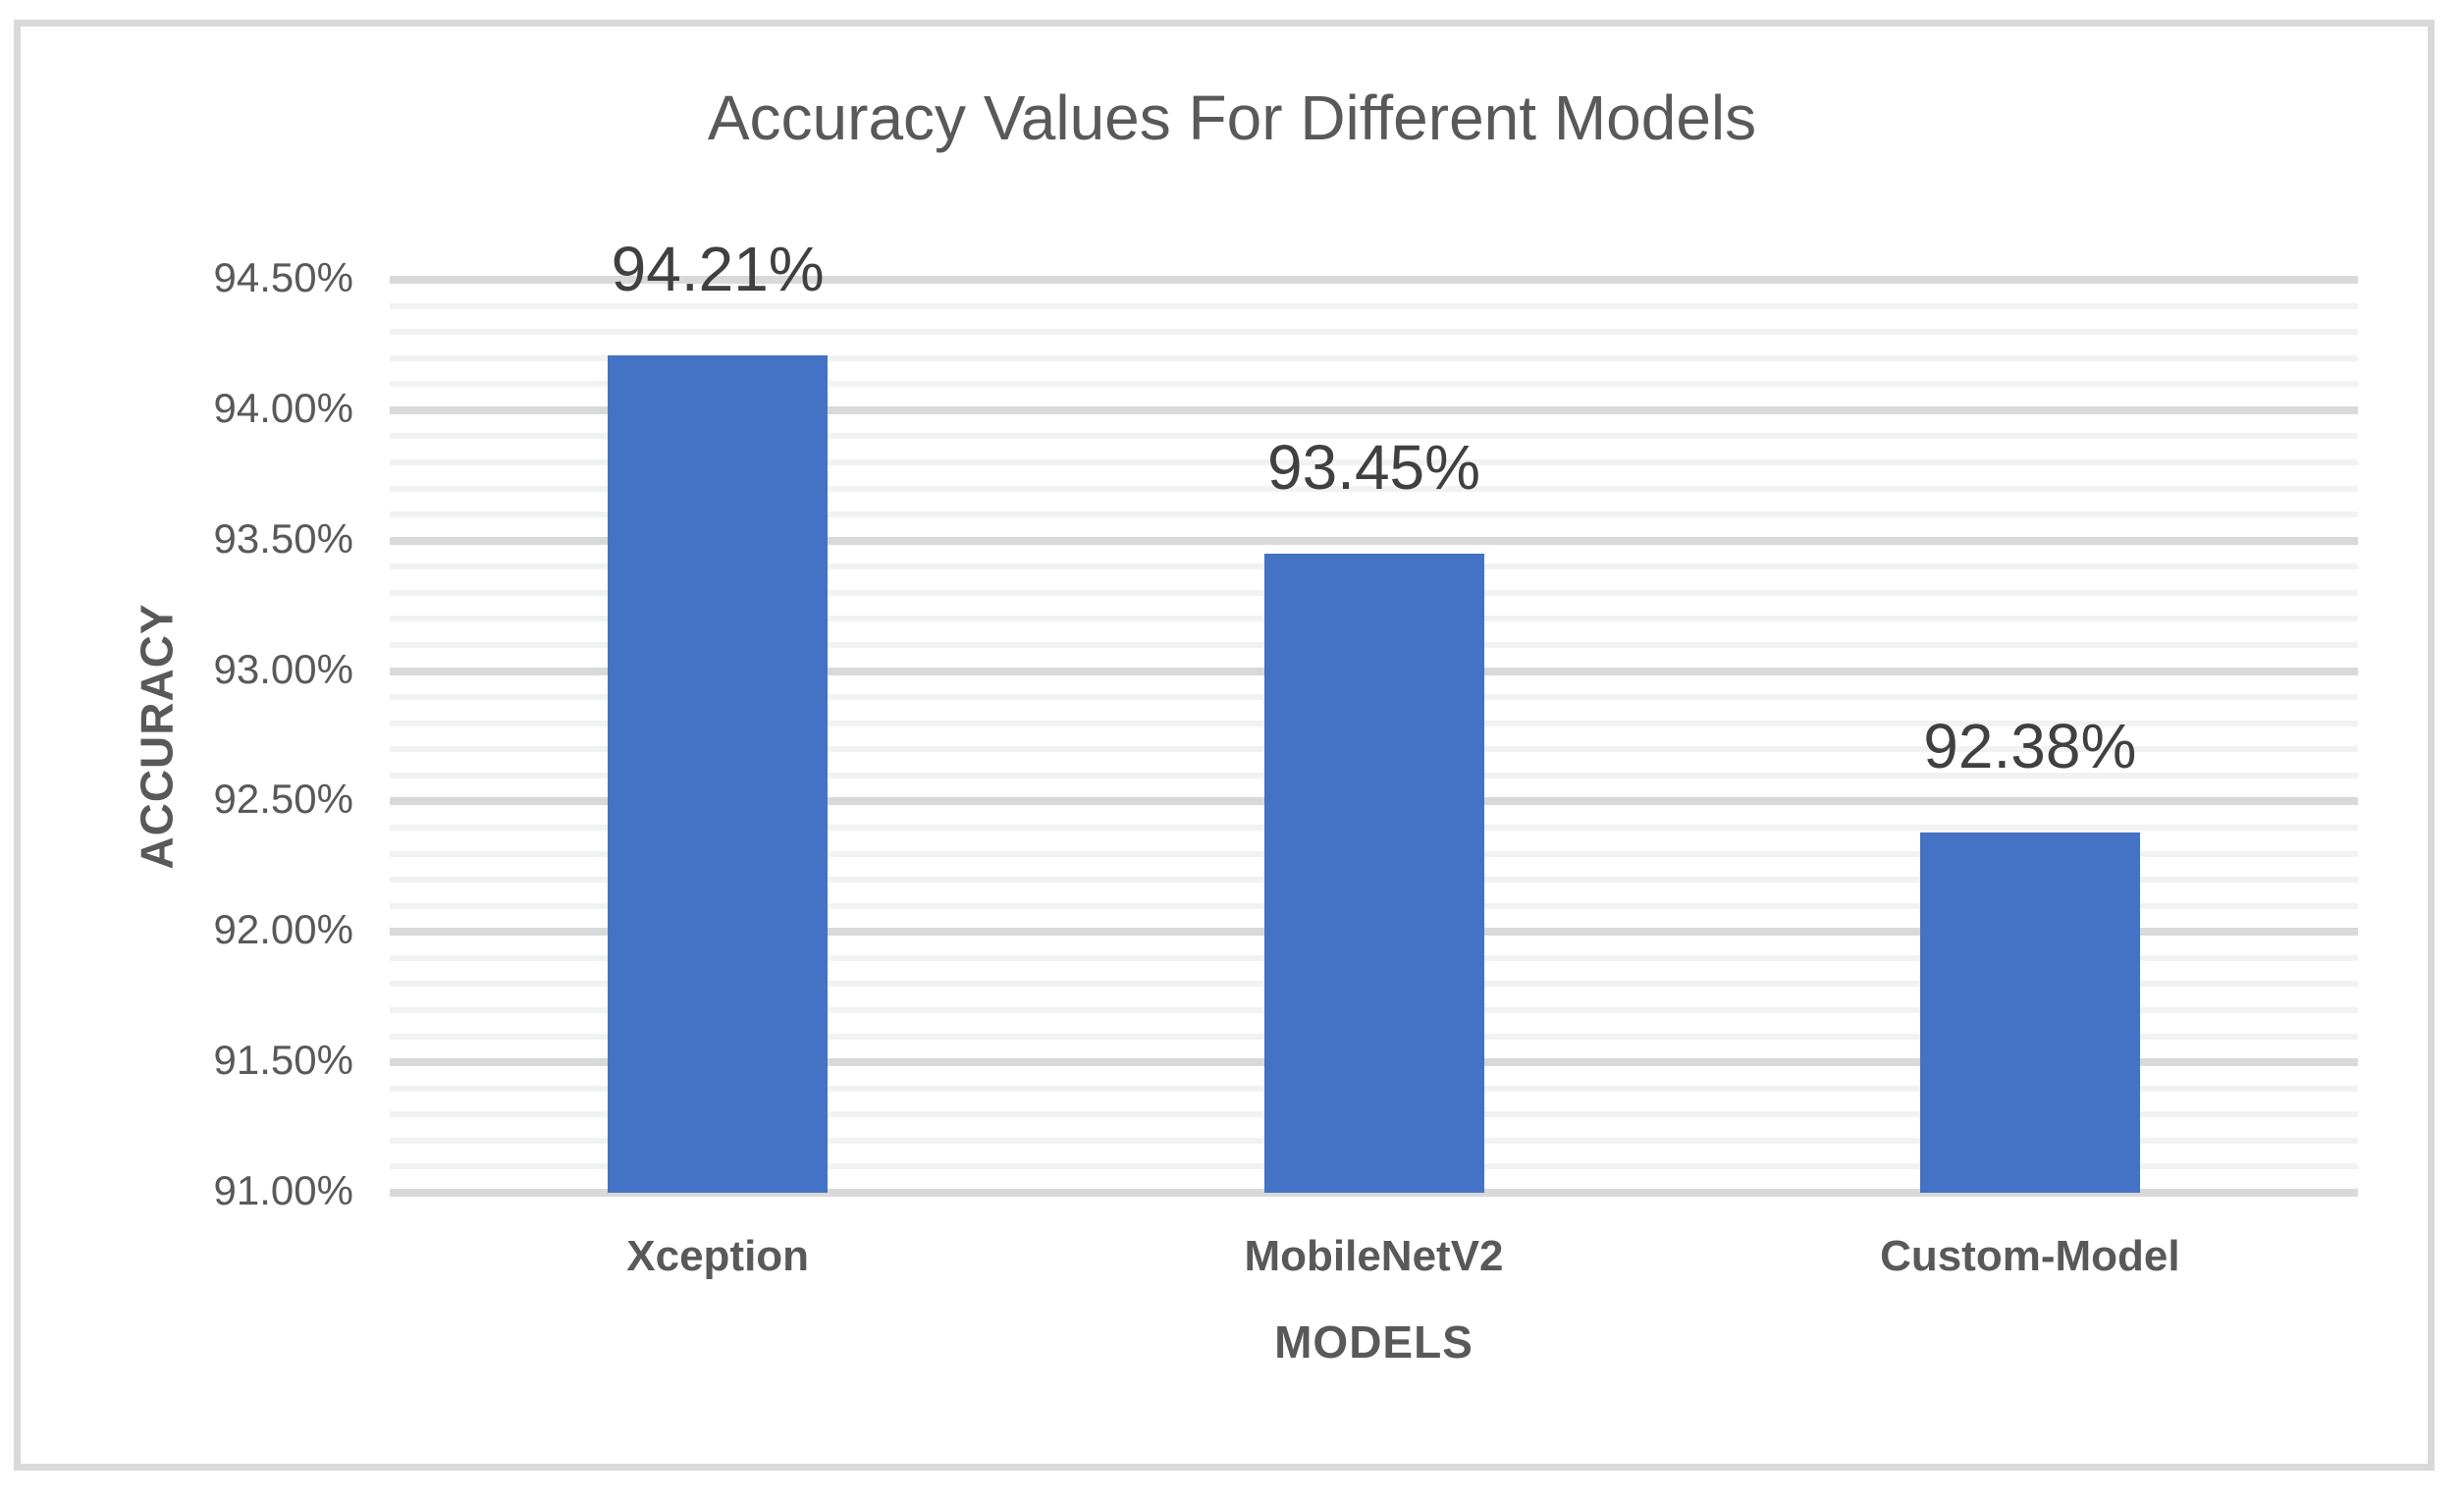 Image resolution: width=2464 pixels, height=1502 pixels. What do you see at coordinates (283, 799) in the screenshot?
I see `y-tick-label: 92.50%` at bounding box center [283, 799].